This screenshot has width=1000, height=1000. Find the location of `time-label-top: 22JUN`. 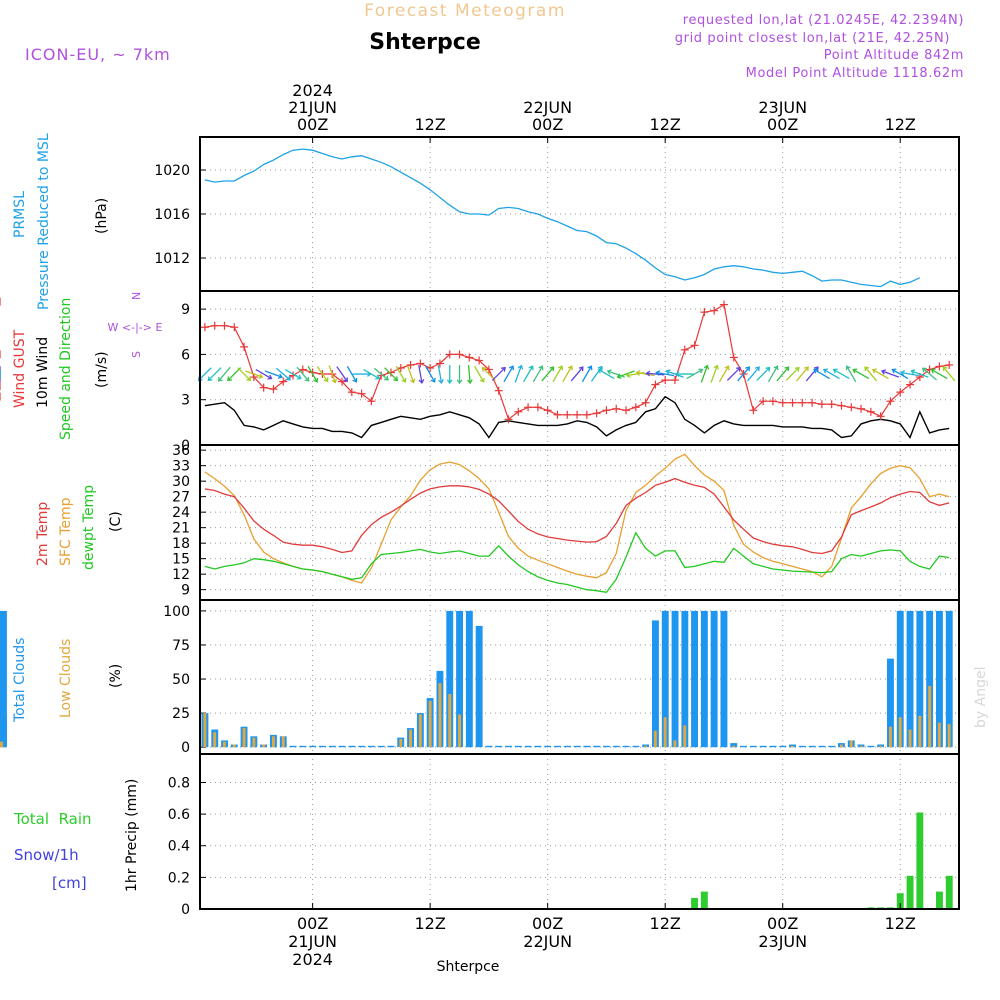

time-label-top: 22JUN is located at coordinates (547, 107).